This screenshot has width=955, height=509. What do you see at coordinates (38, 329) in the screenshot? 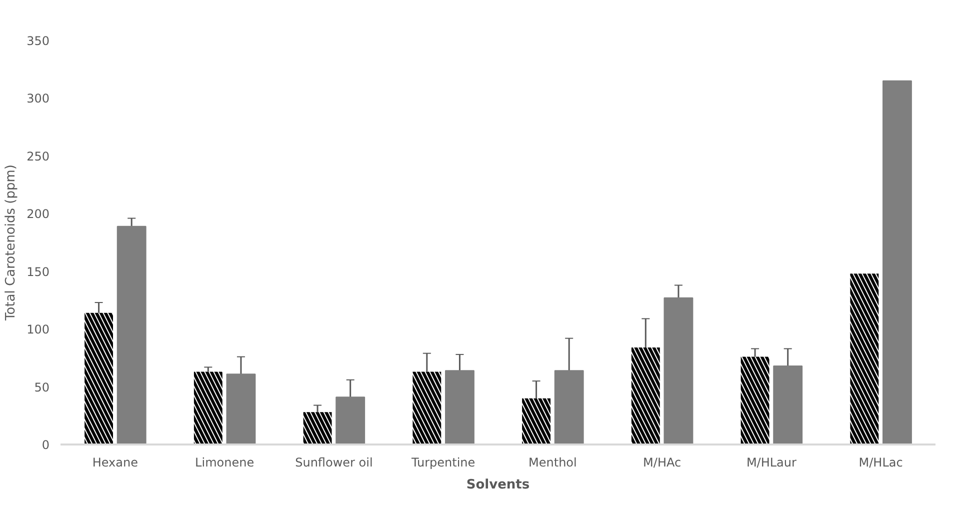
I see `y-tick-label: 100` at bounding box center [38, 329].